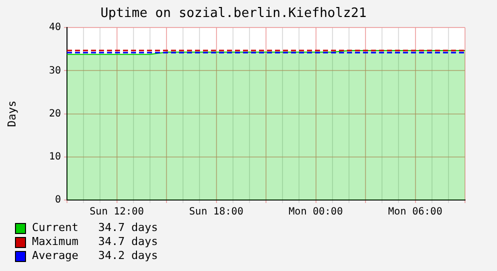 This screenshot has width=497, height=271. Describe the element at coordinates (95, 256) in the screenshot. I see `legend-label: Average 34.2 days` at that location.